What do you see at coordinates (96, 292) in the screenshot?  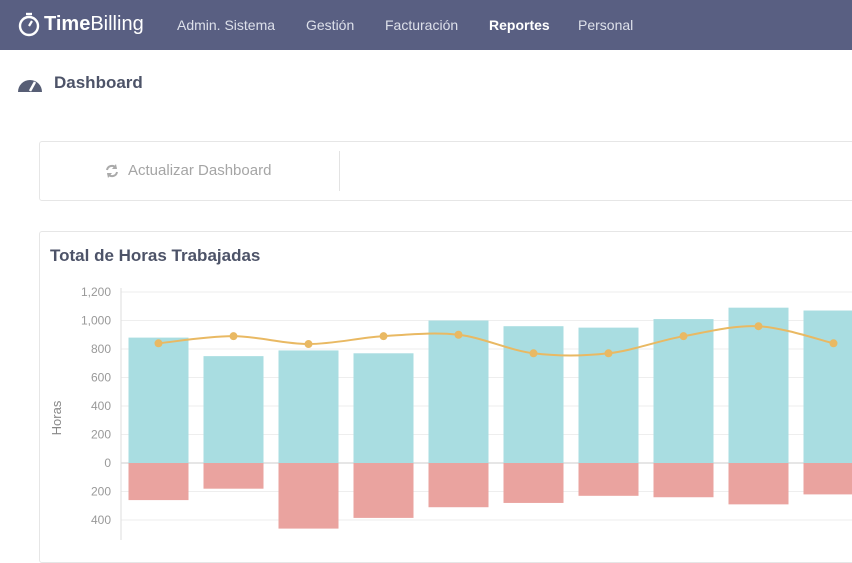 I see `y-tick-label: 1,200` at bounding box center [96, 292].